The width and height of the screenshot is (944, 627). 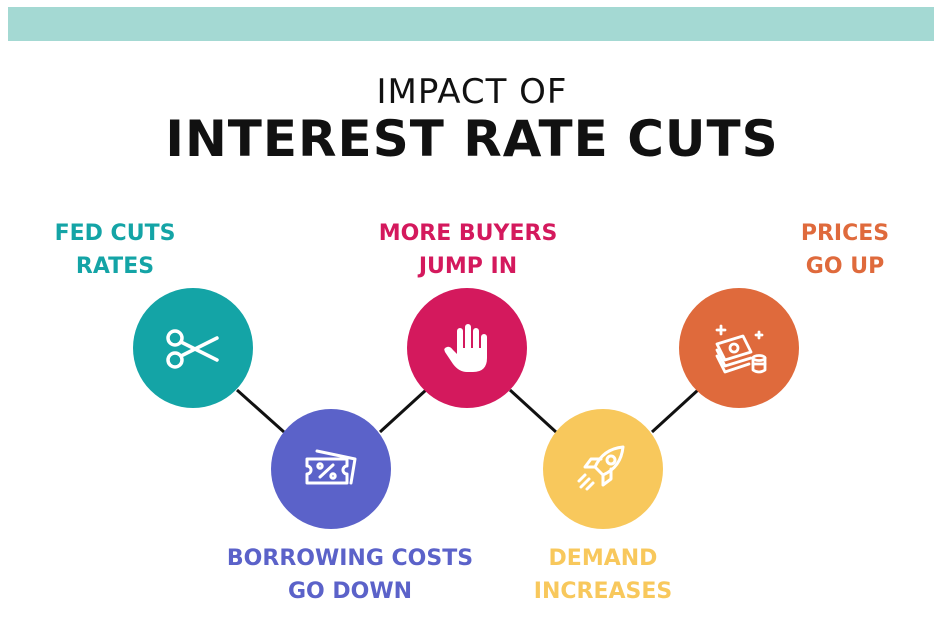 What do you see at coordinates (472, 92) in the screenshot?
I see `title-line-1: IMPACT OF` at bounding box center [472, 92].